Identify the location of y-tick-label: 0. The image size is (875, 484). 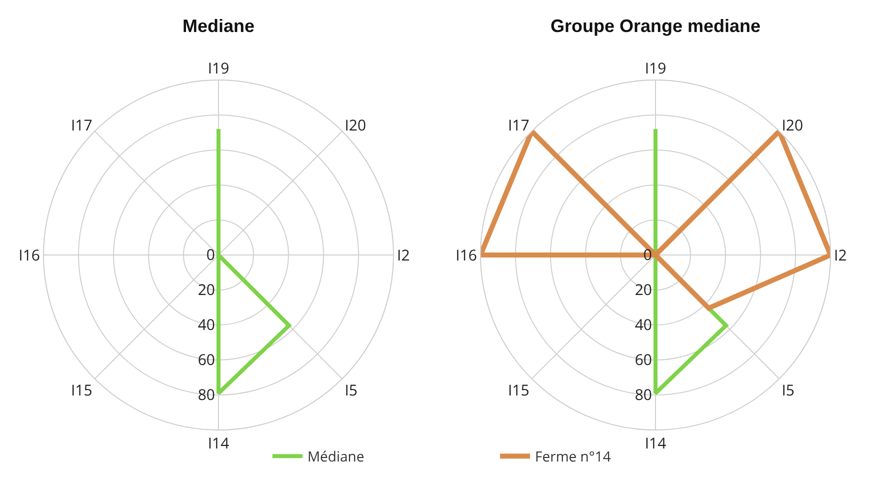
(210, 254).